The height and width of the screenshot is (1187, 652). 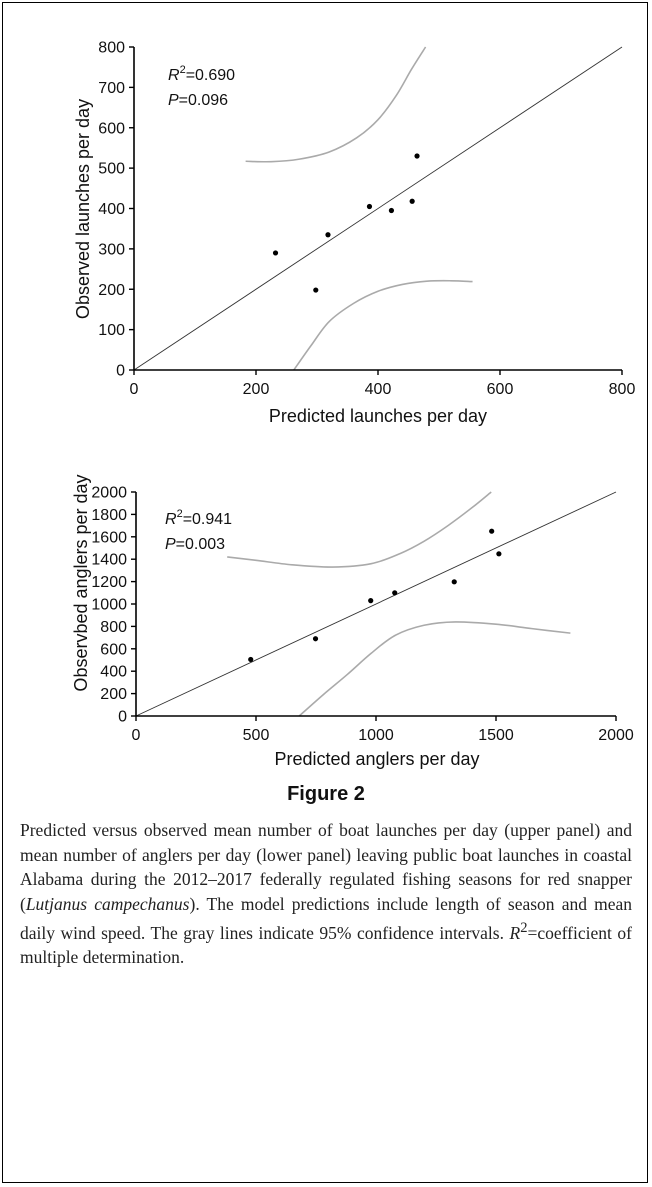 I want to click on upper-y-tick-label: 500, so click(x=111, y=169).